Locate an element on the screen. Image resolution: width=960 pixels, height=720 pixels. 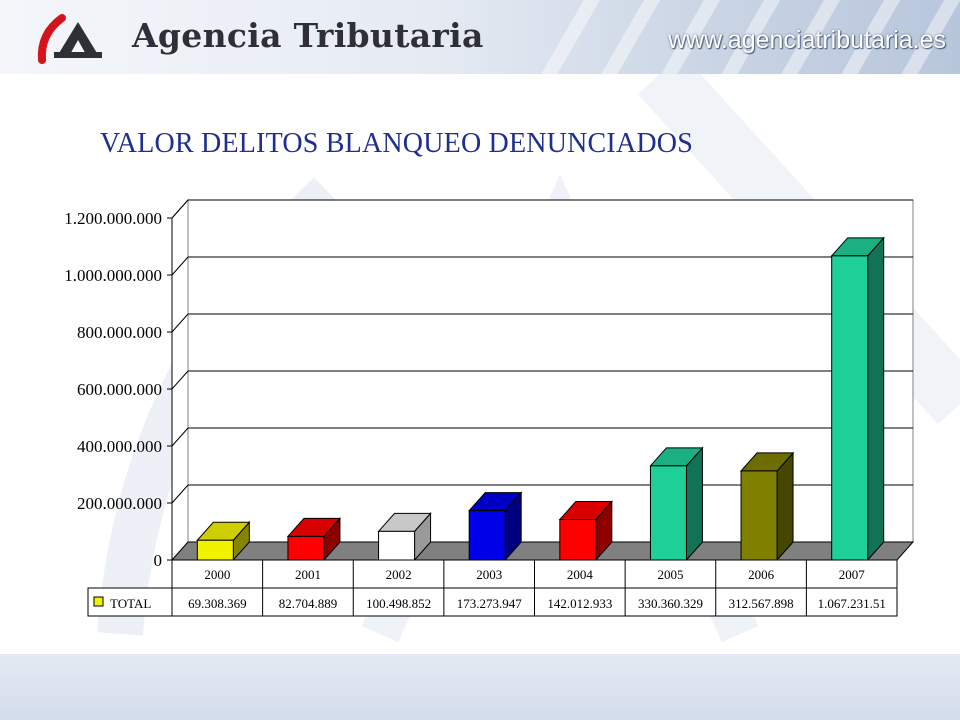
value-label: 312.567.898 is located at coordinates (761, 603).